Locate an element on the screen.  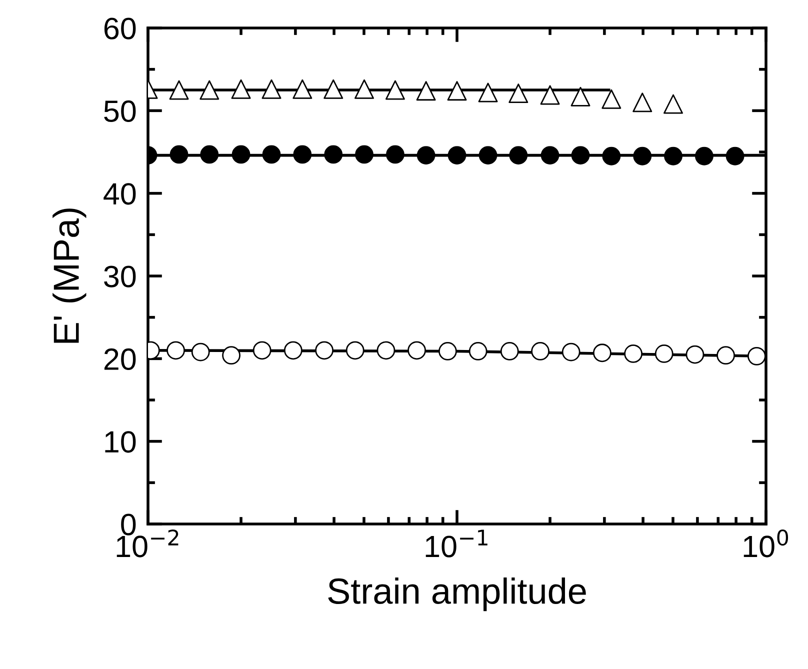
x-tick-label: 10$^{0}$ is located at coordinates (766, 543).